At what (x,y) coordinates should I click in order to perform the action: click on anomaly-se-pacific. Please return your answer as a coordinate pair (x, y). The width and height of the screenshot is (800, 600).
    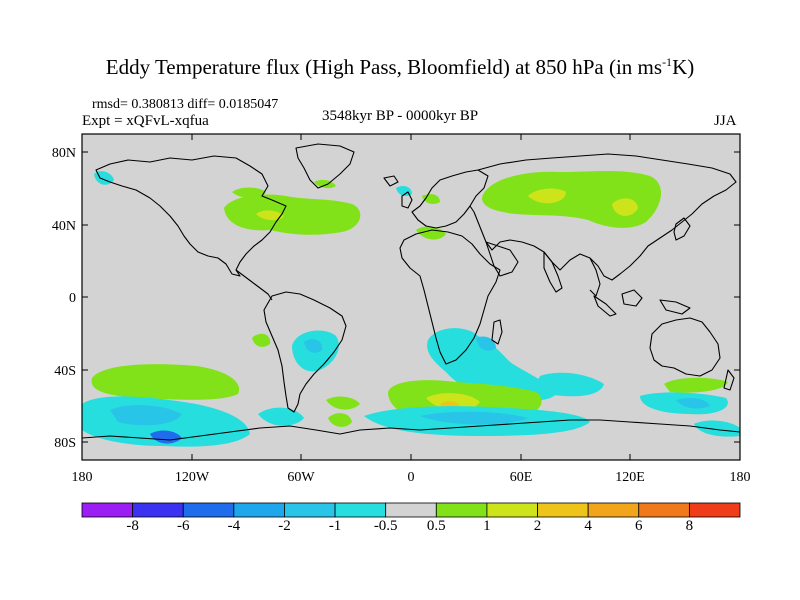
    Looking at the image, I should click on (165, 382).